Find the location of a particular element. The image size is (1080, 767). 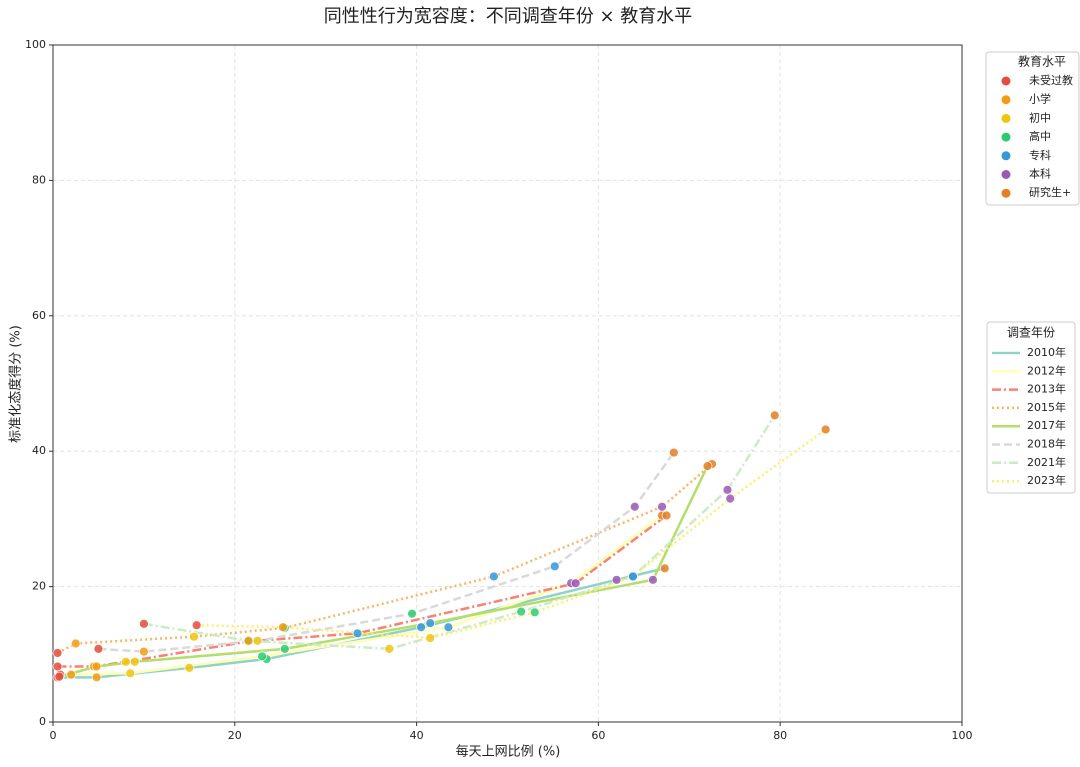

line-legend-box is located at coordinates (1031, 407).